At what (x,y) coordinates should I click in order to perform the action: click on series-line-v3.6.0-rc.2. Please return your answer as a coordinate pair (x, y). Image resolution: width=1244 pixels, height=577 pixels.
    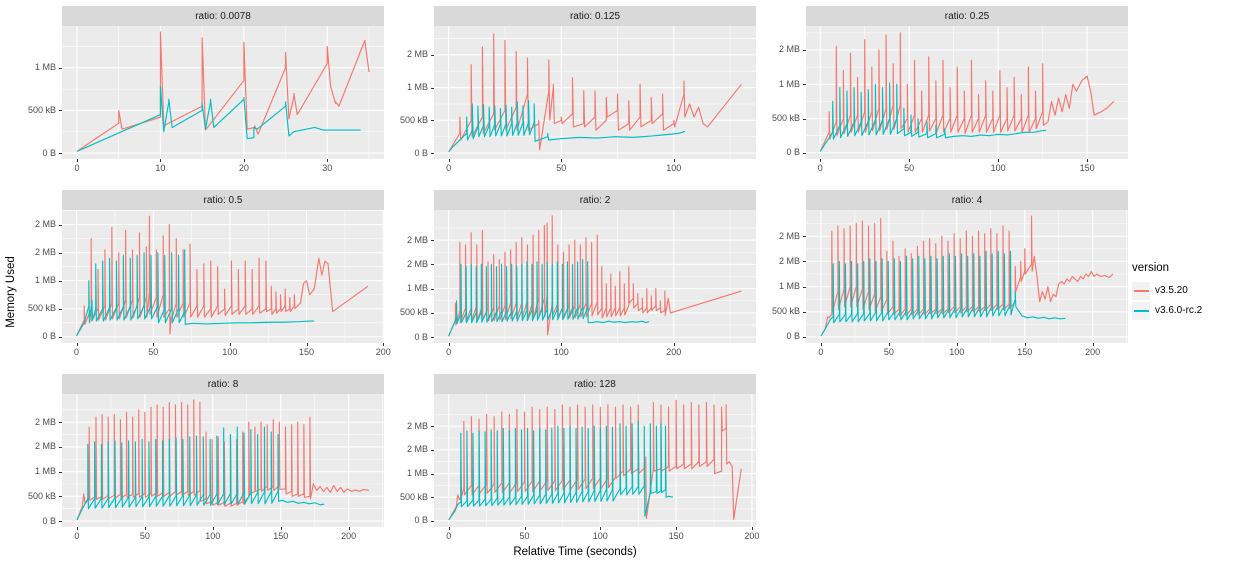
    Looking at the image, I should click on (561, 470).